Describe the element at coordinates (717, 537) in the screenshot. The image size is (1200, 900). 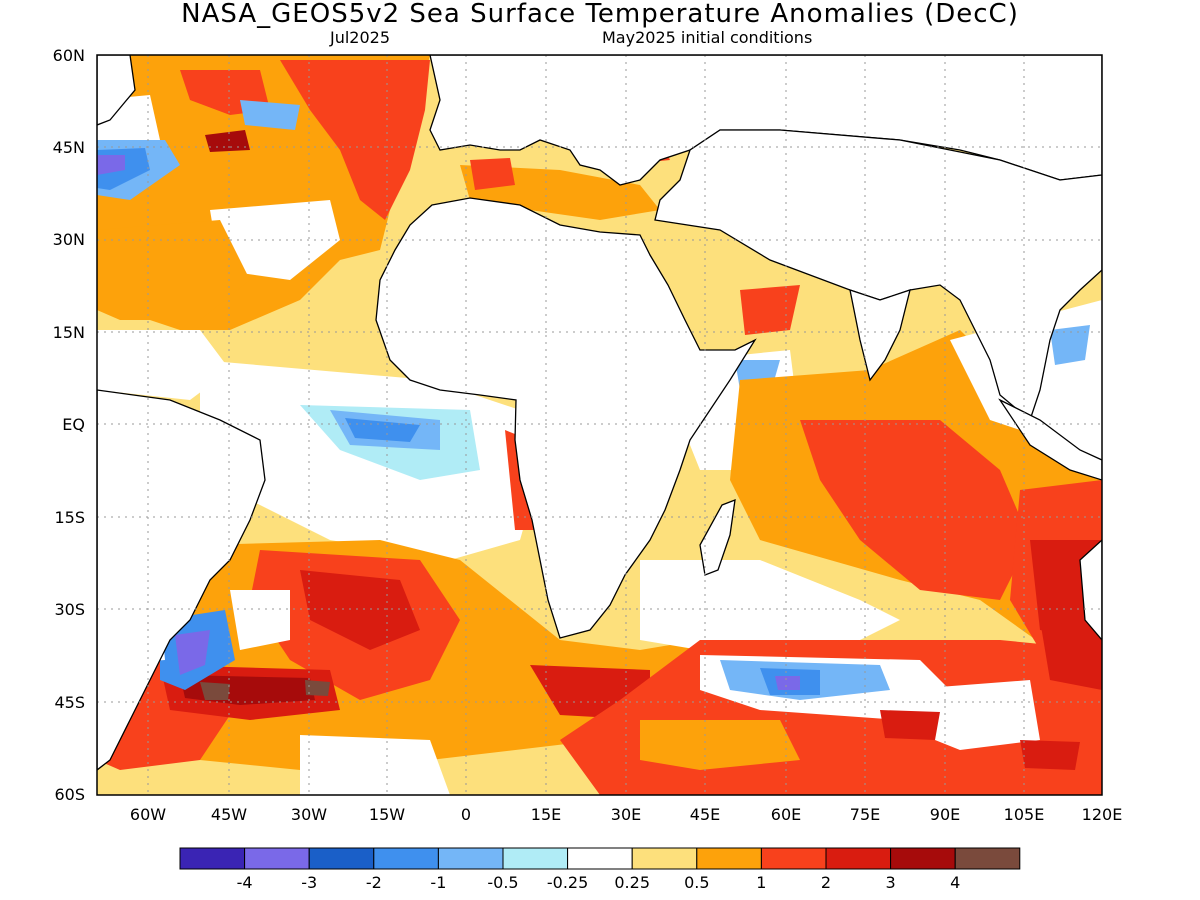
I see `madagascar-landmass` at that location.